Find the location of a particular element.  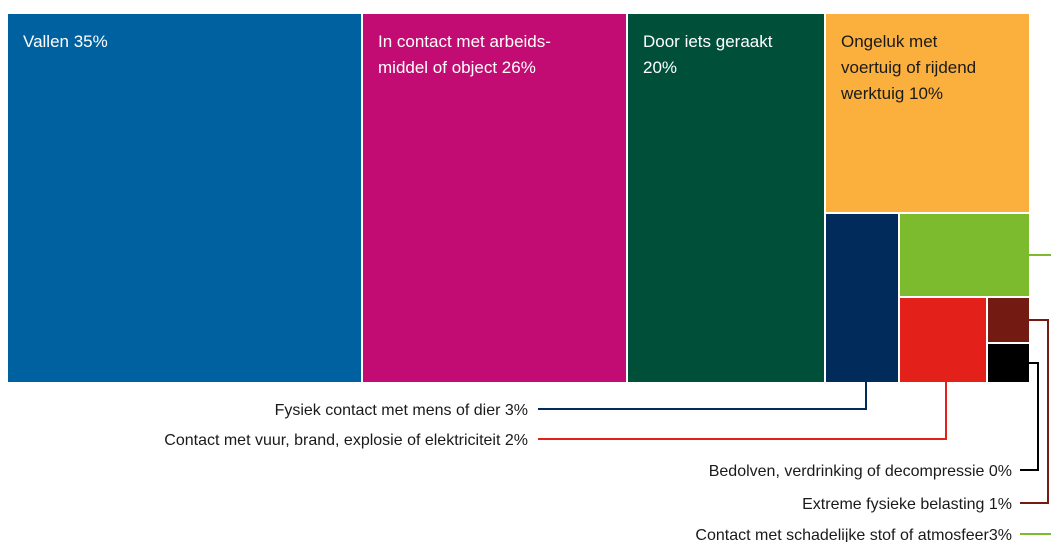

tile-schadelijk is located at coordinates (964, 255).